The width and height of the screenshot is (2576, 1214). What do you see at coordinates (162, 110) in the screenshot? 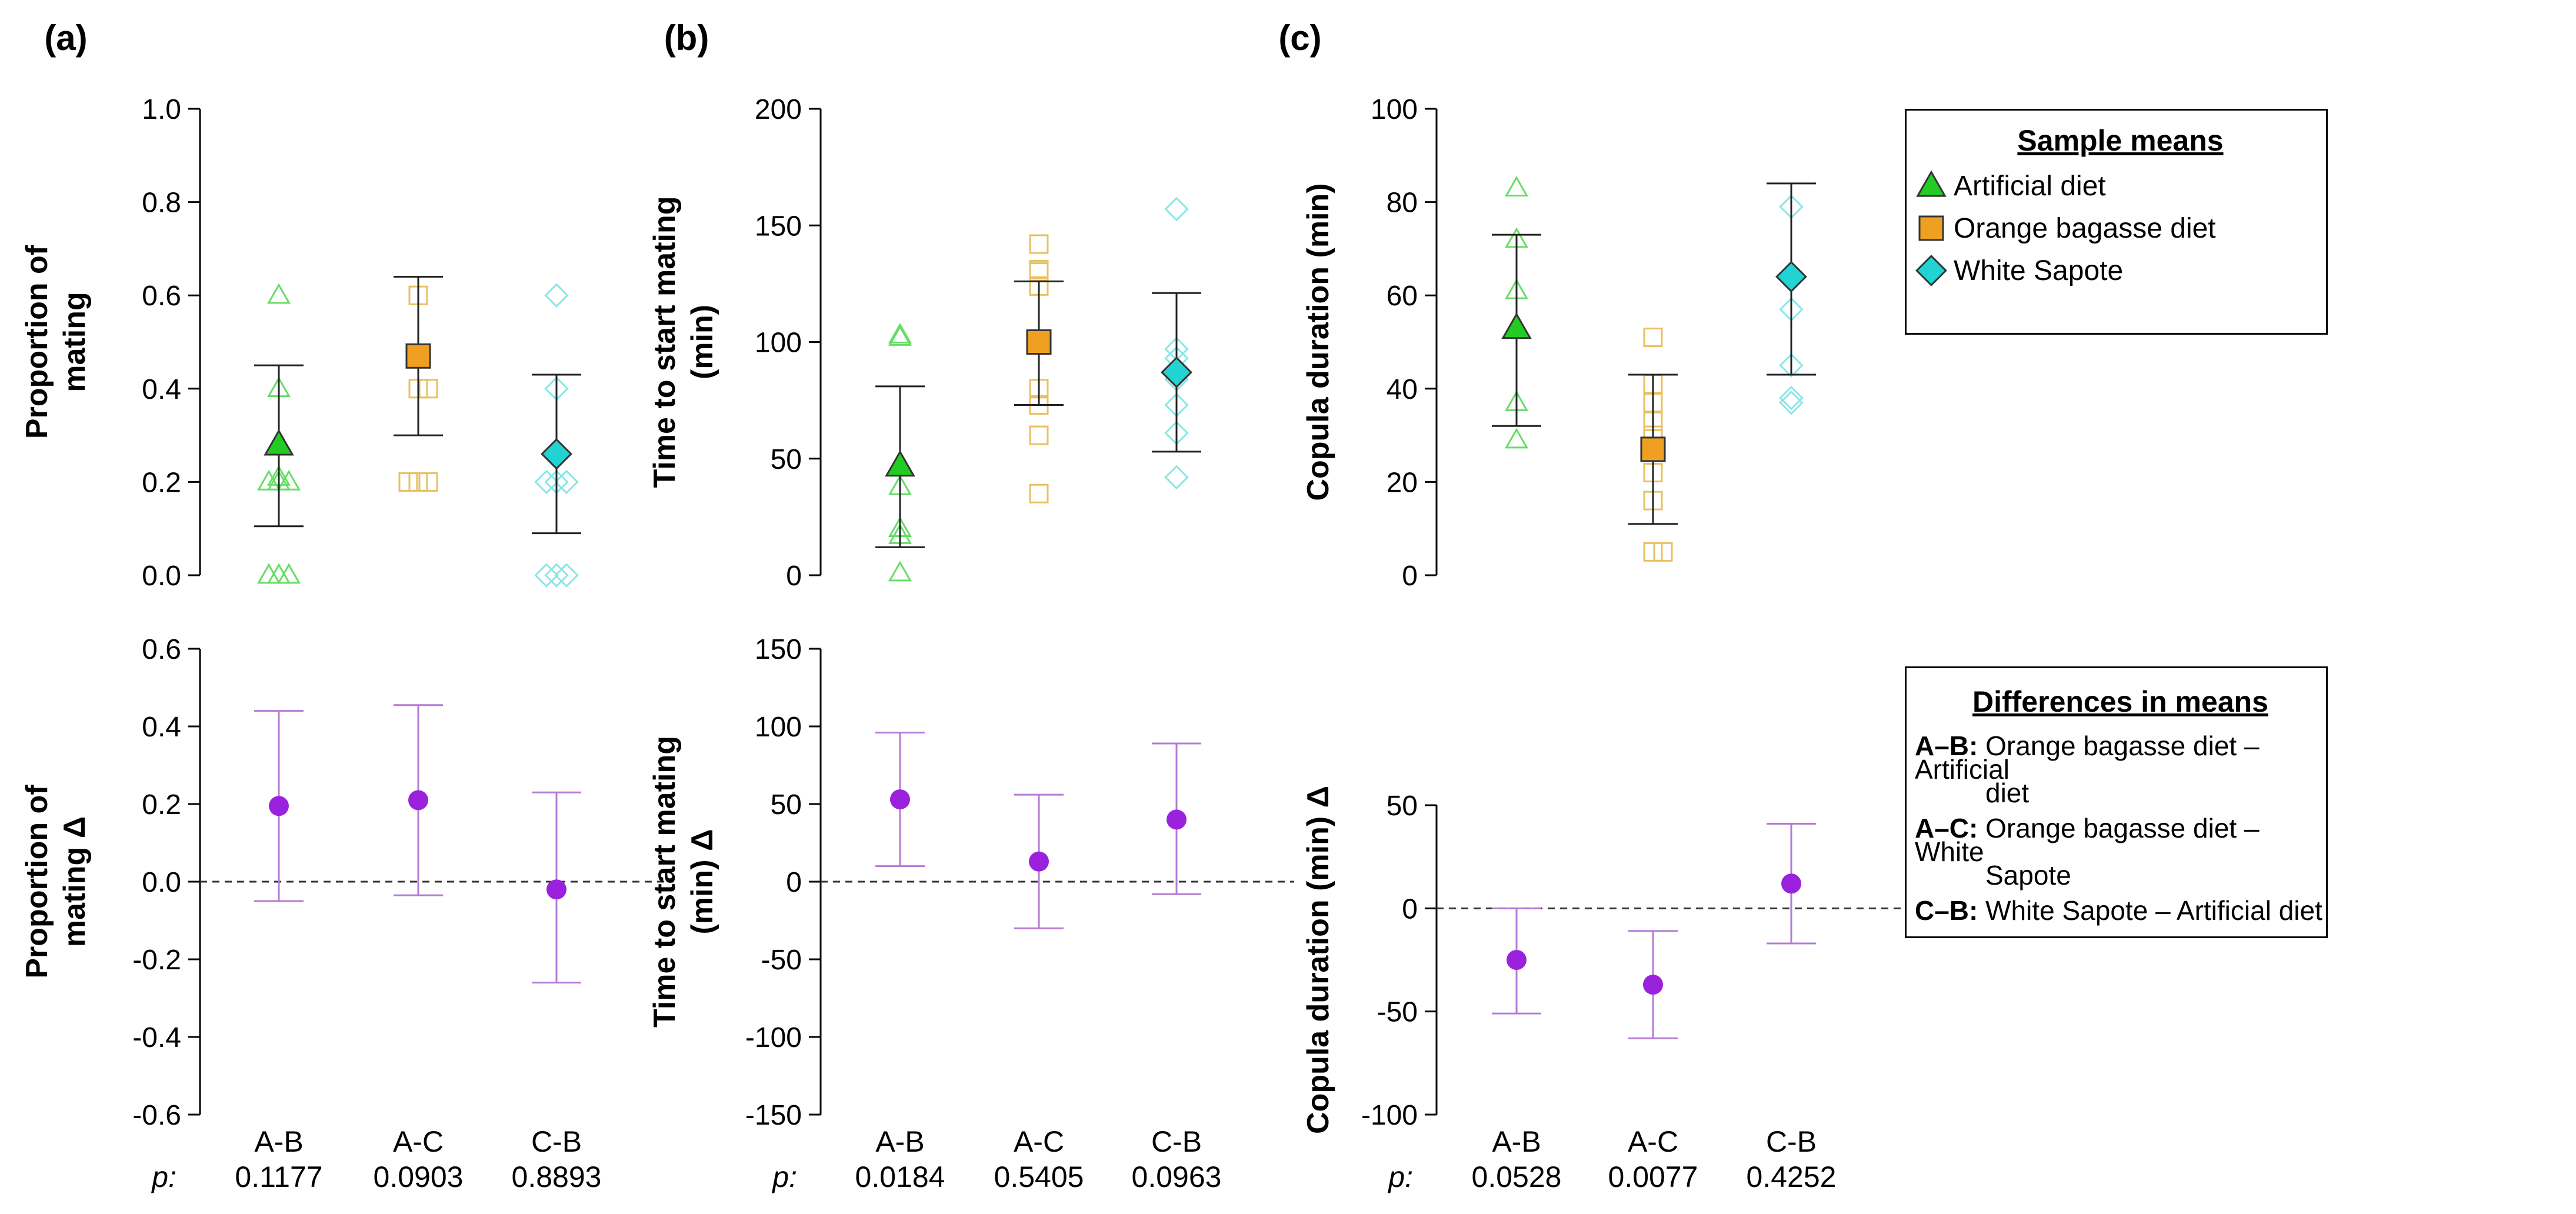
I see `top-tick-label-5: 1.0` at bounding box center [162, 110].